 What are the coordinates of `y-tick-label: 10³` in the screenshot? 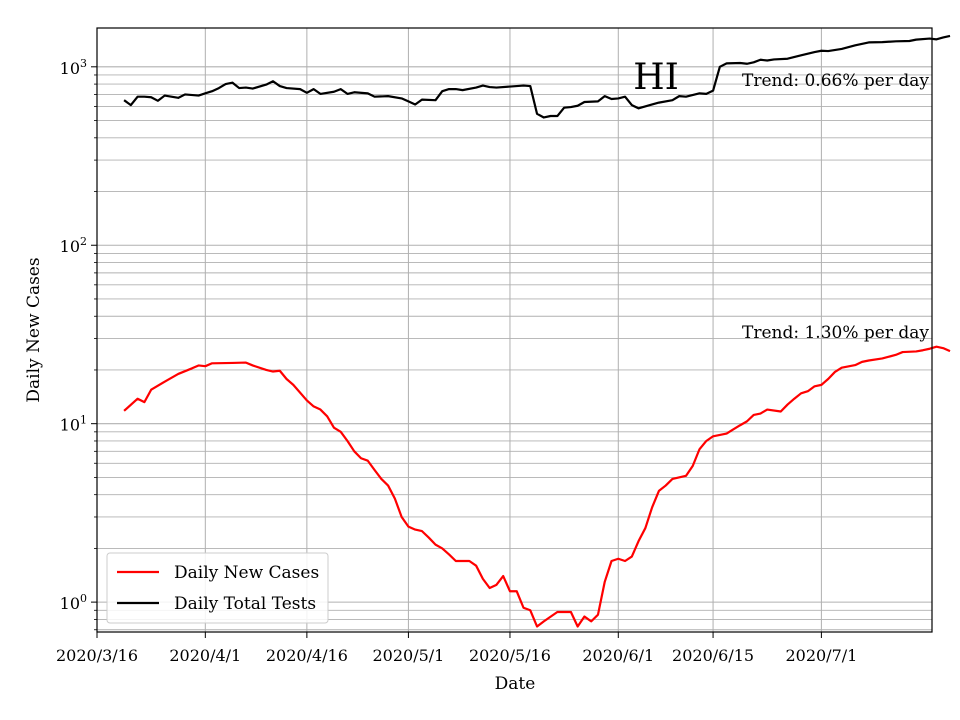 It's located at (73, 67).